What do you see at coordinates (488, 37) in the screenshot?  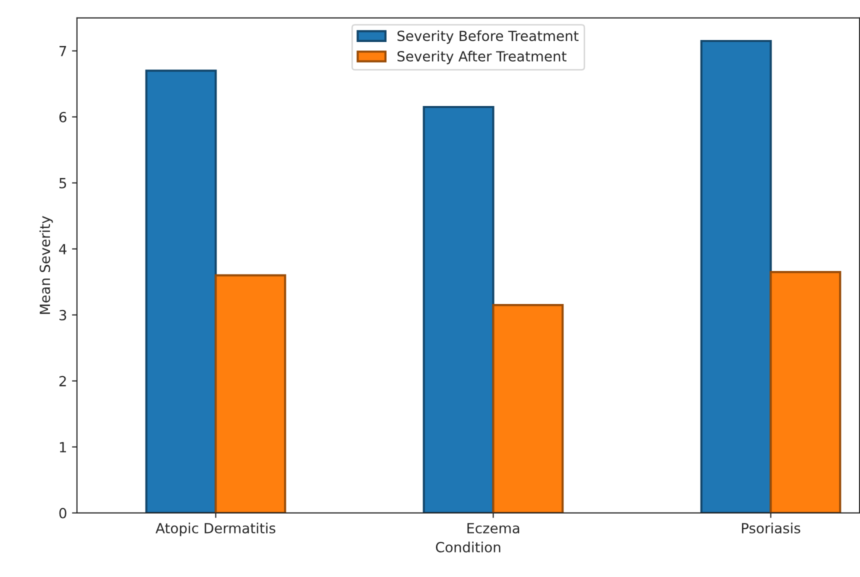 I see `legend-label: Severity Before Treatment` at bounding box center [488, 37].